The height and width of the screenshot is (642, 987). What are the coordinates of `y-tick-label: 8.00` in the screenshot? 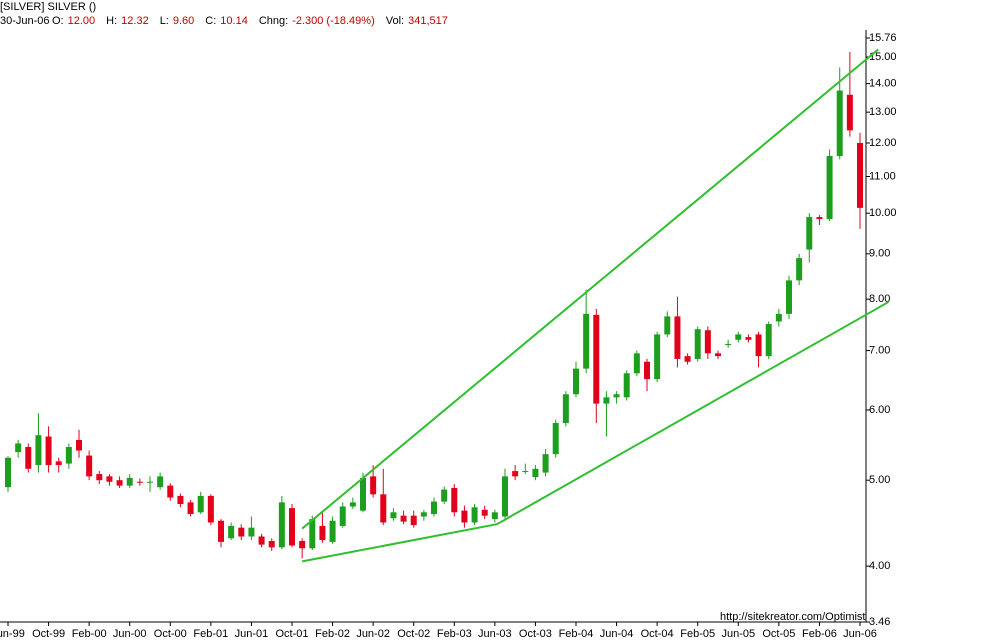 It's located at (879, 299).